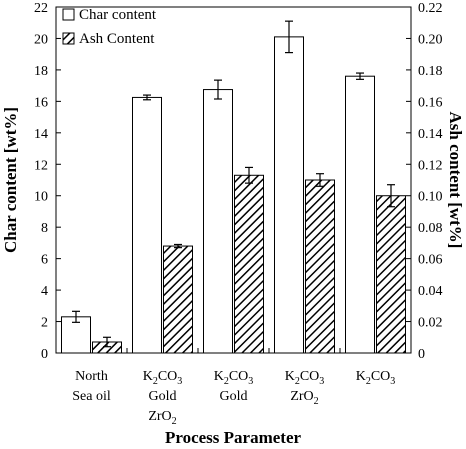 The width and height of the screenshot is (466, 449). I want to click on right-tick-label: 0.22, so click(430, 8).